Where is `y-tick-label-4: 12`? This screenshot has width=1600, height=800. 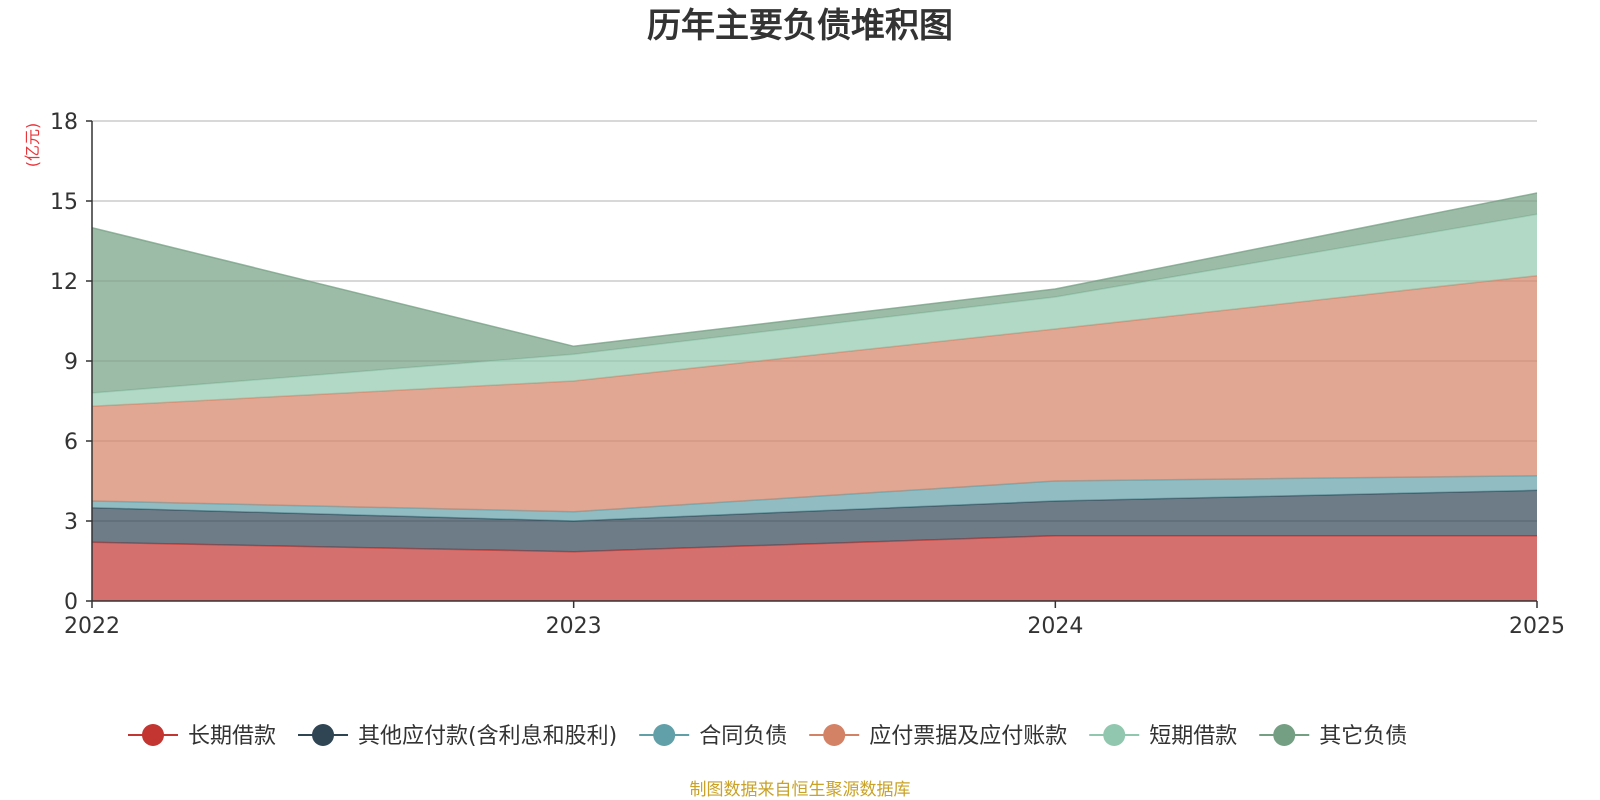
y-tick-label-4: 12 is located at coordinates (64, 282).